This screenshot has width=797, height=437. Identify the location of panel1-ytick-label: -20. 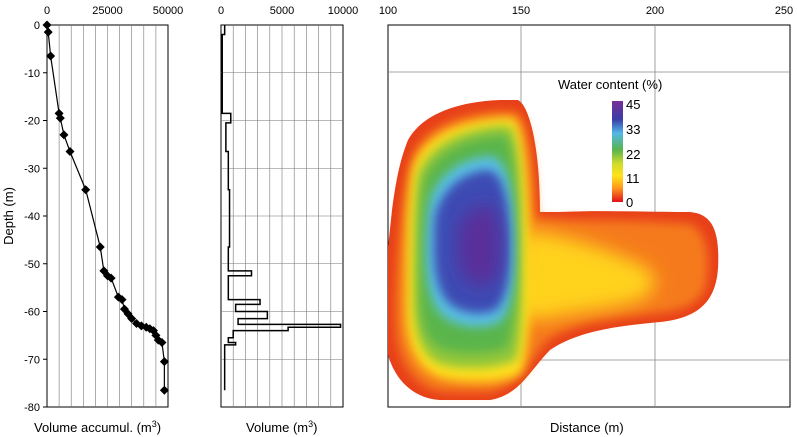
(32, 122).